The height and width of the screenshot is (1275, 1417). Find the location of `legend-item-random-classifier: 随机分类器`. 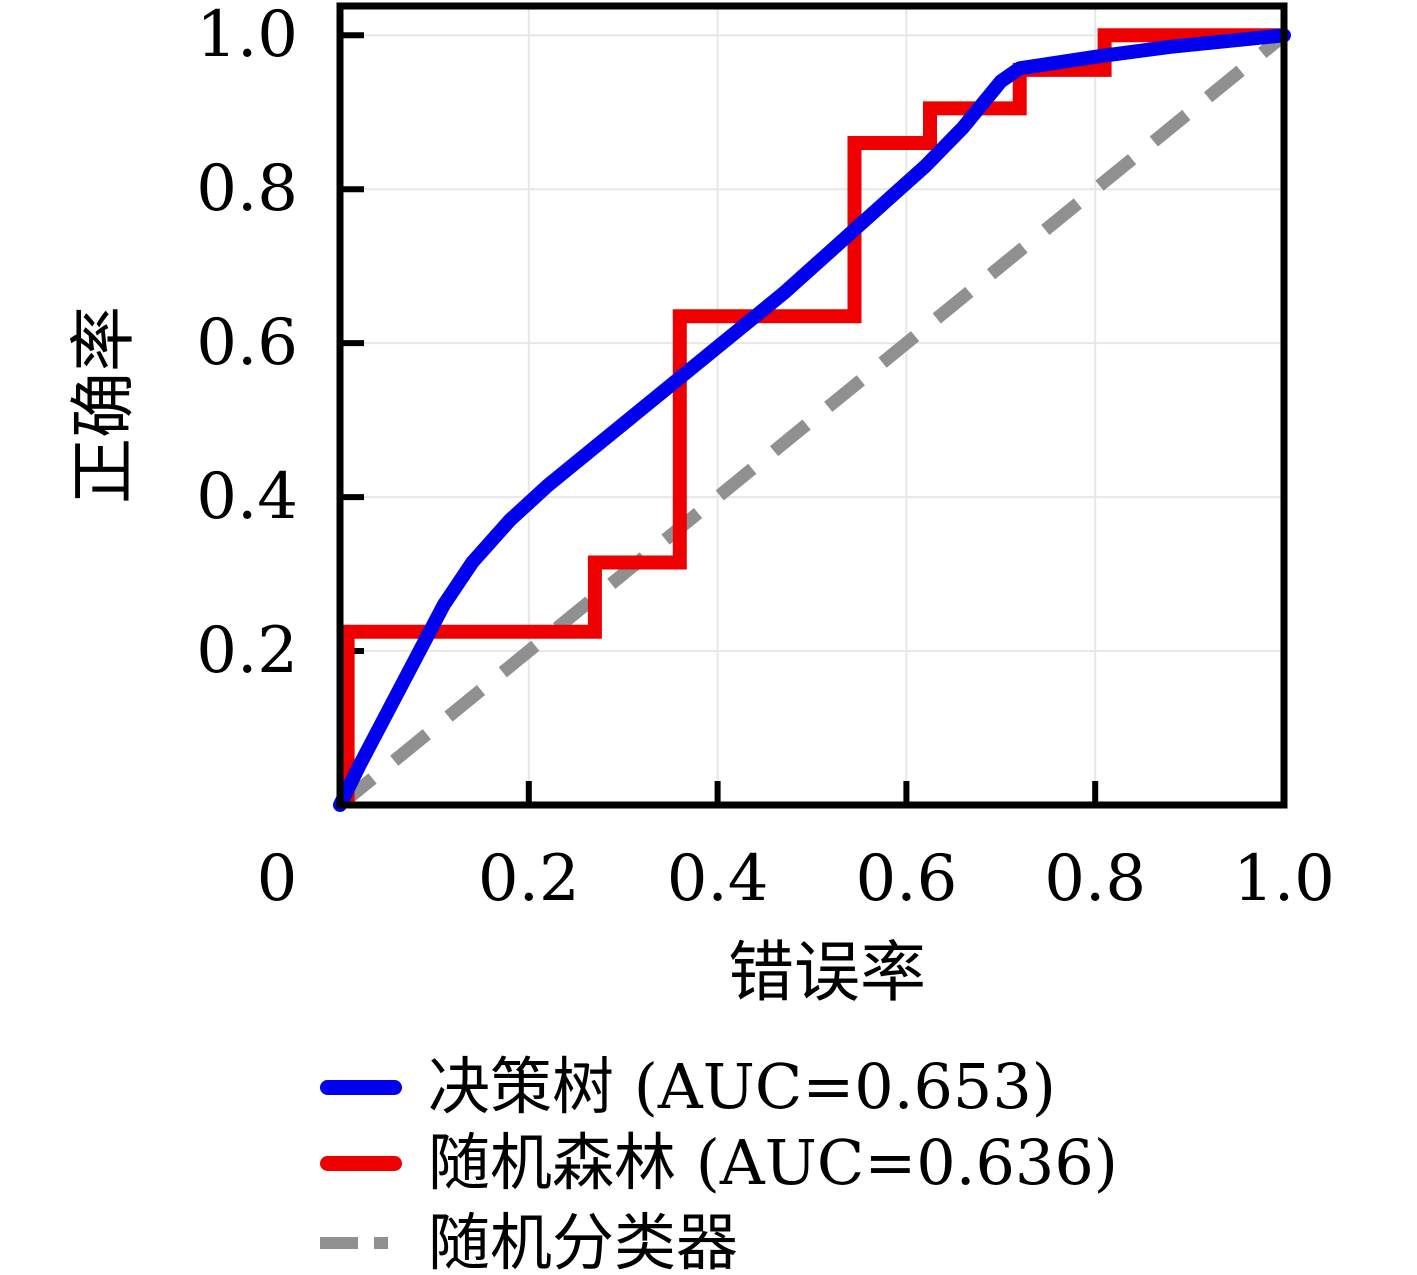

legend-item-random-classifier: 随机分类器 is located at coordinates (529, 1240).